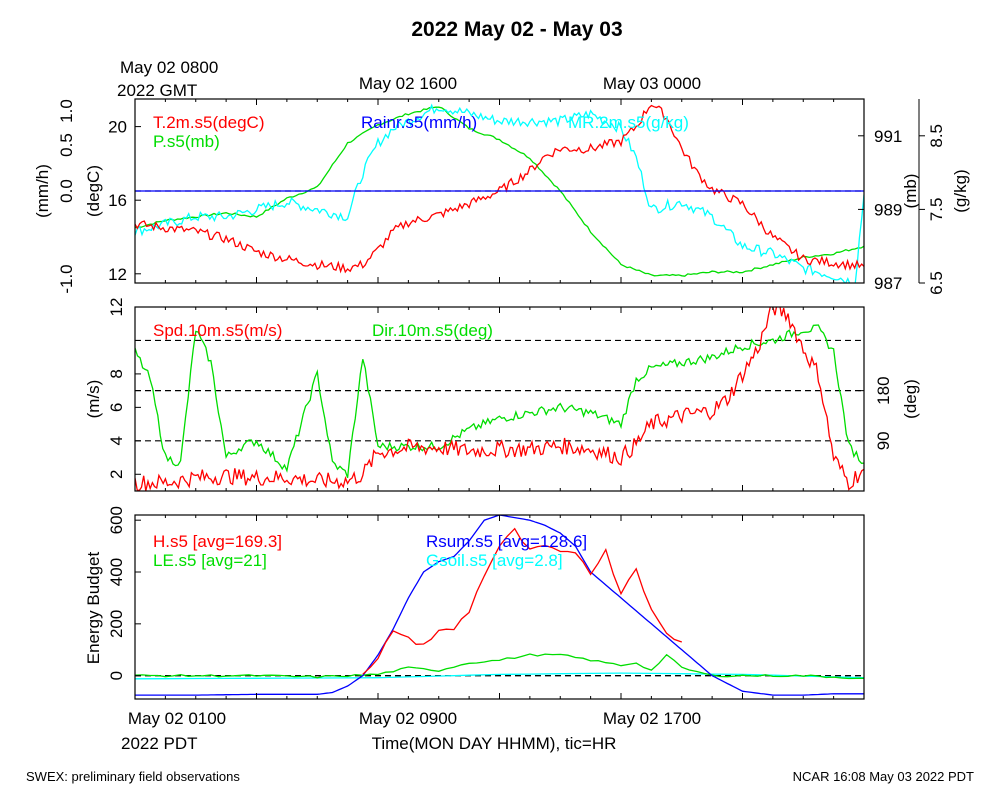 This screenshot has height=800, width=1000. Describe the element at coordinates (117, 274) in the screenshot. I see `temp-tick-label: 12` at that location.